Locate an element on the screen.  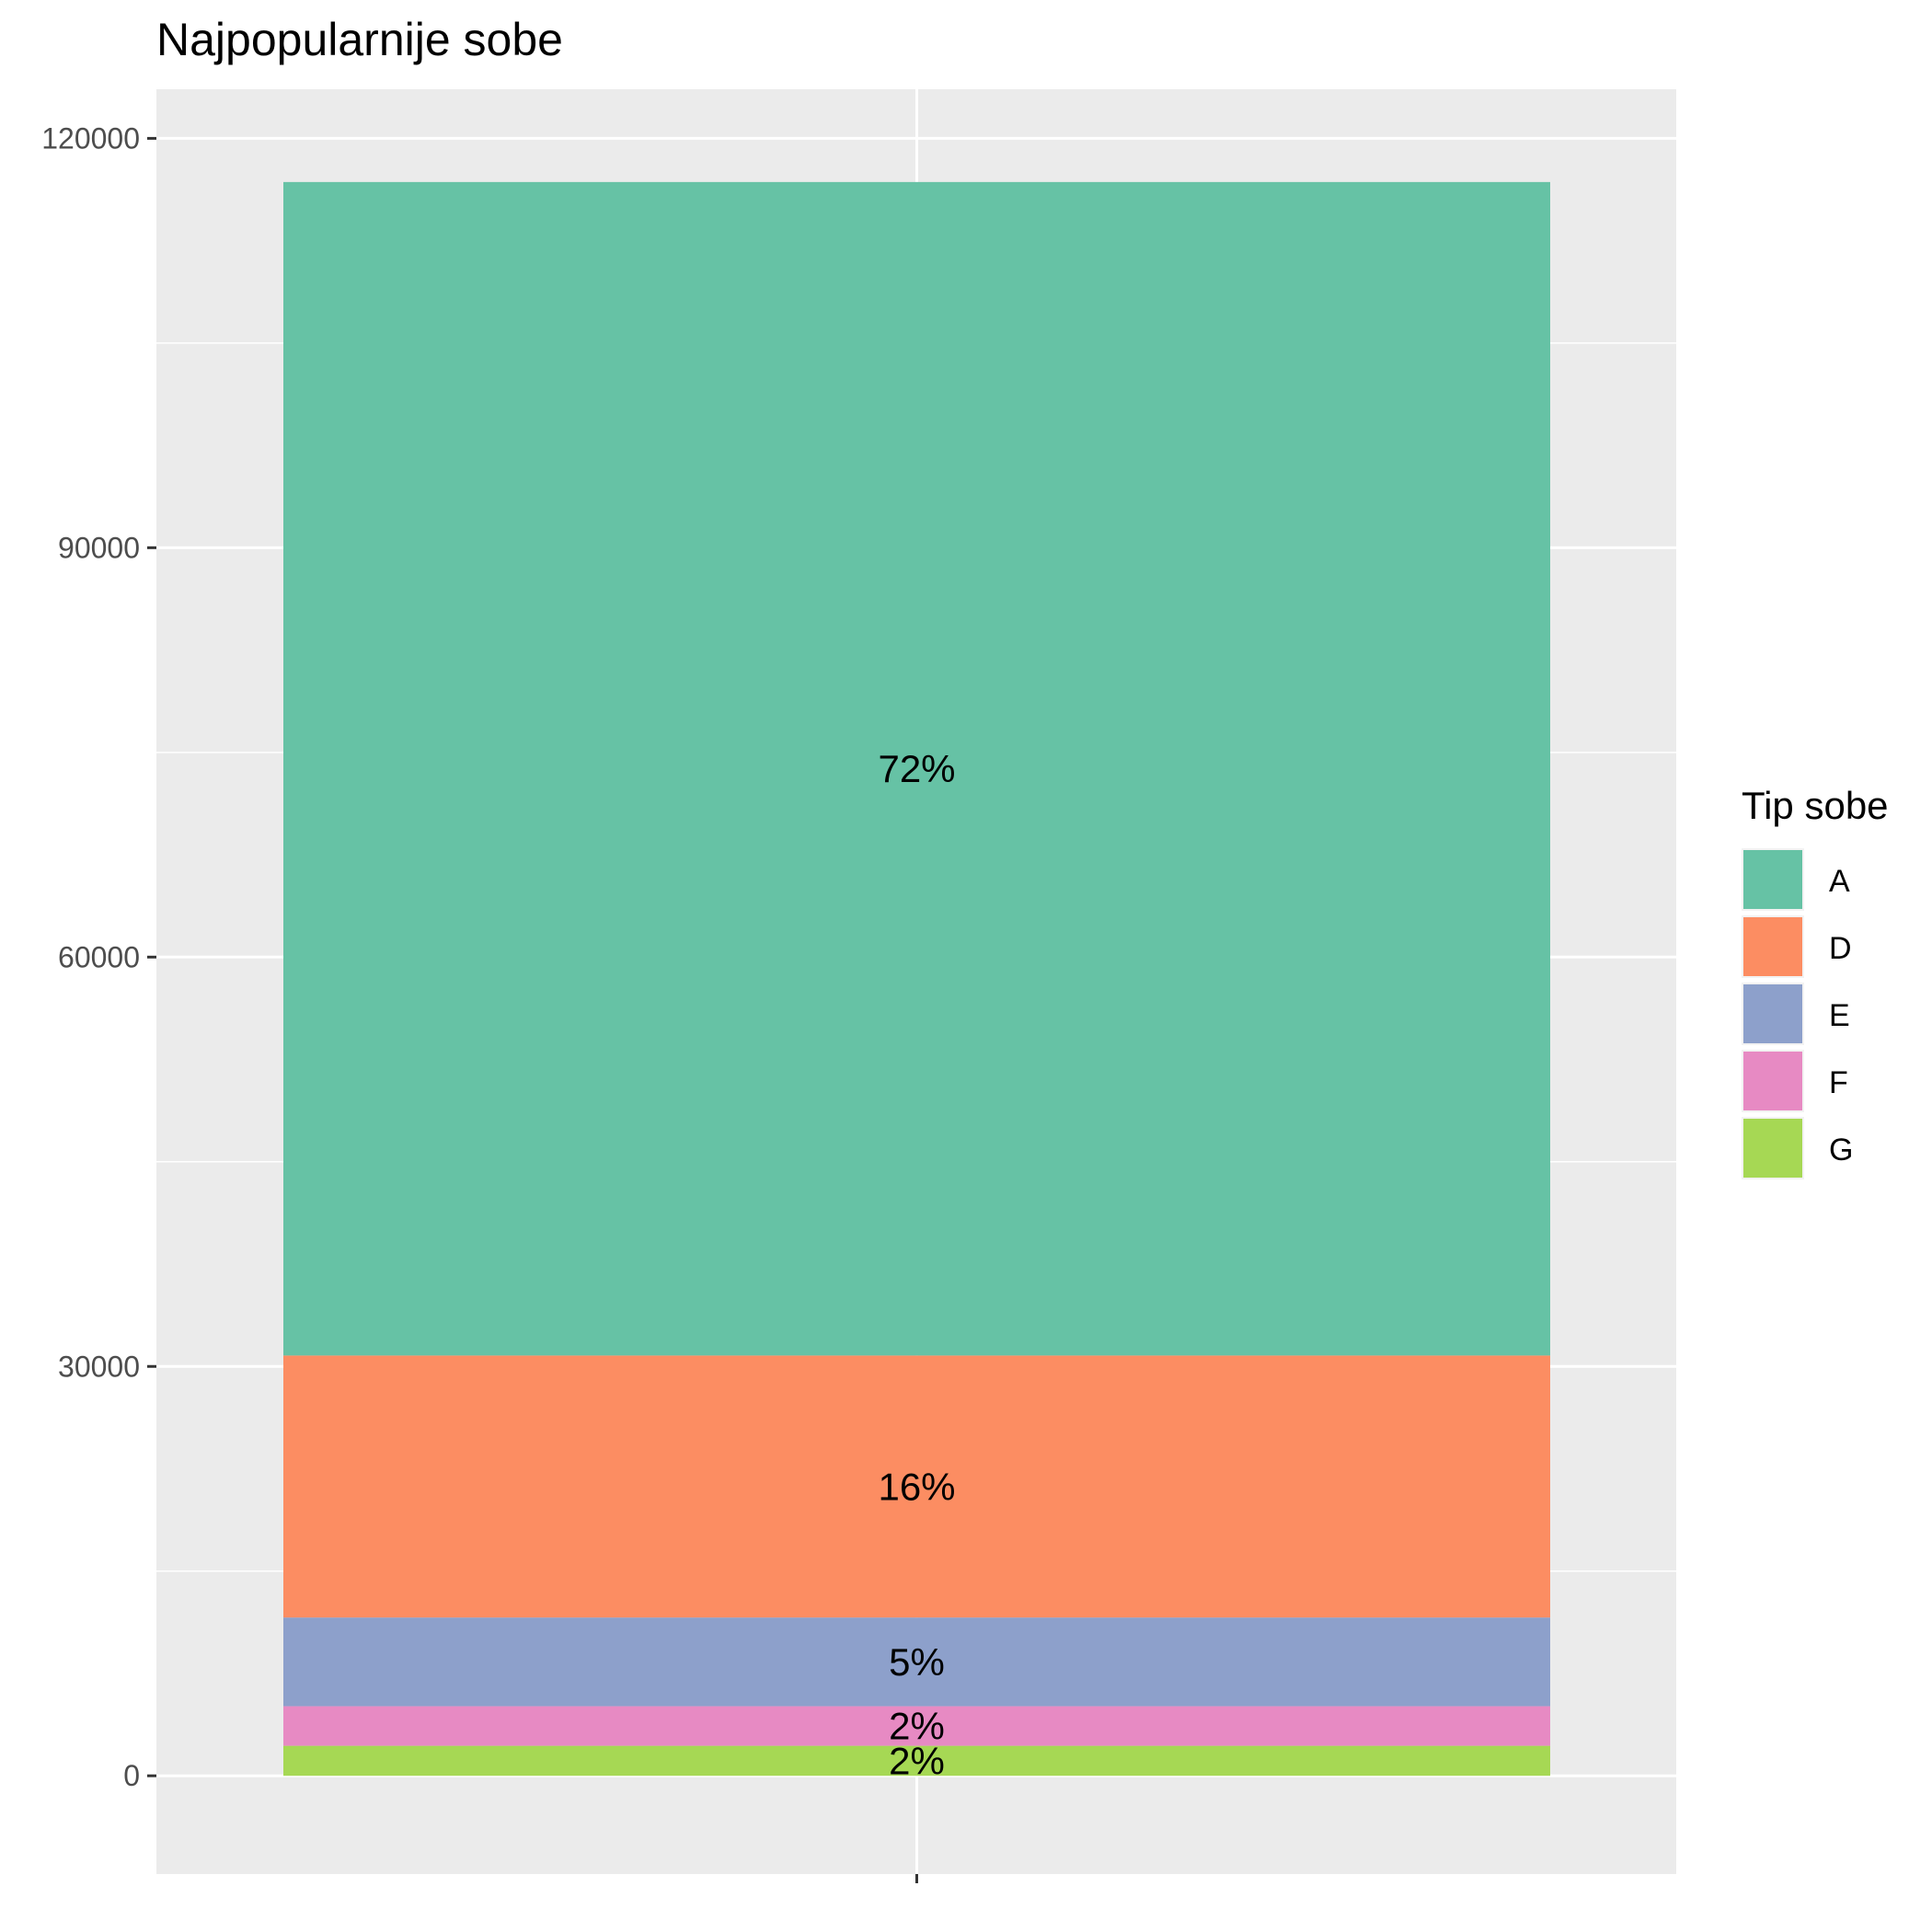
y-tick-label: 60000 is located at coordinates (99, 956).